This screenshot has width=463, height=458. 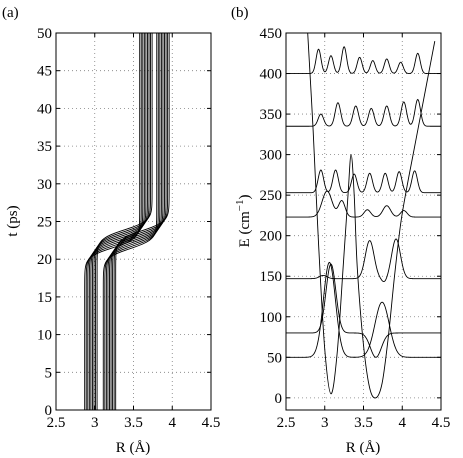 What do you see at coordinates (133, 448) in the screenshot?
I see `panel-a-xlabel: R (Å)` at bounding box center [133, 448].